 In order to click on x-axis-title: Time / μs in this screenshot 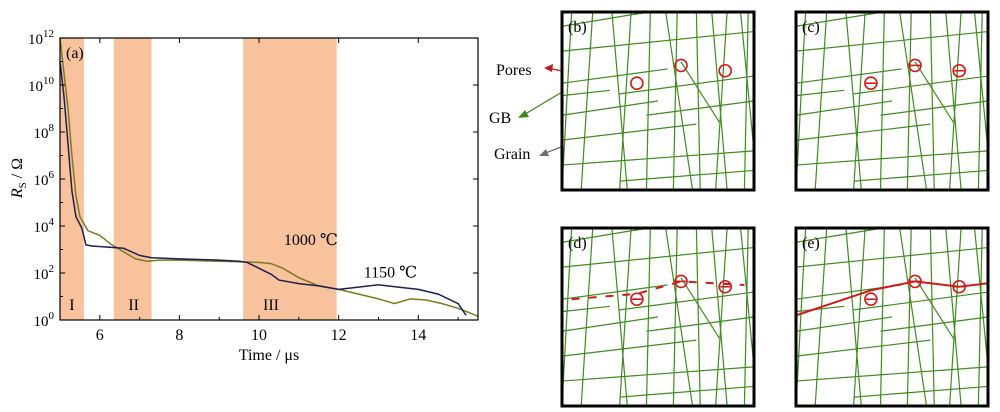, I will do `click(269, 355)`.